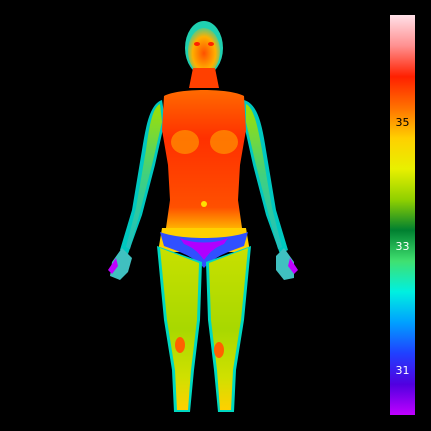 This screenshot has width=431, height=431. I want to click on left-leg, so click(179, 329).